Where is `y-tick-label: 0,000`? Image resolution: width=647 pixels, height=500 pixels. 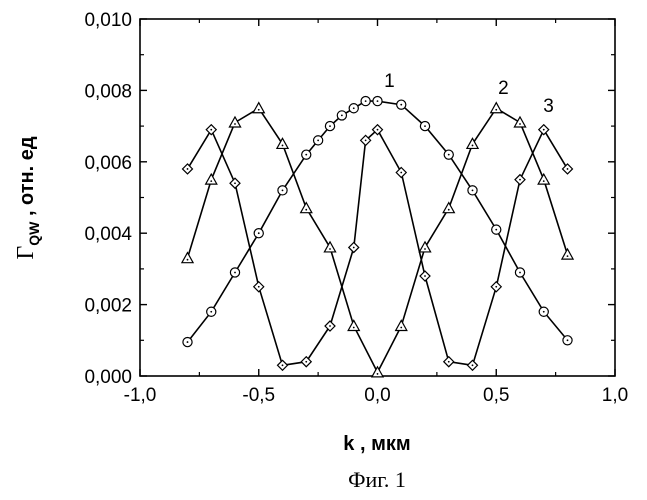 y-tick-label: 0,000 is located at coordinates (108, 377).